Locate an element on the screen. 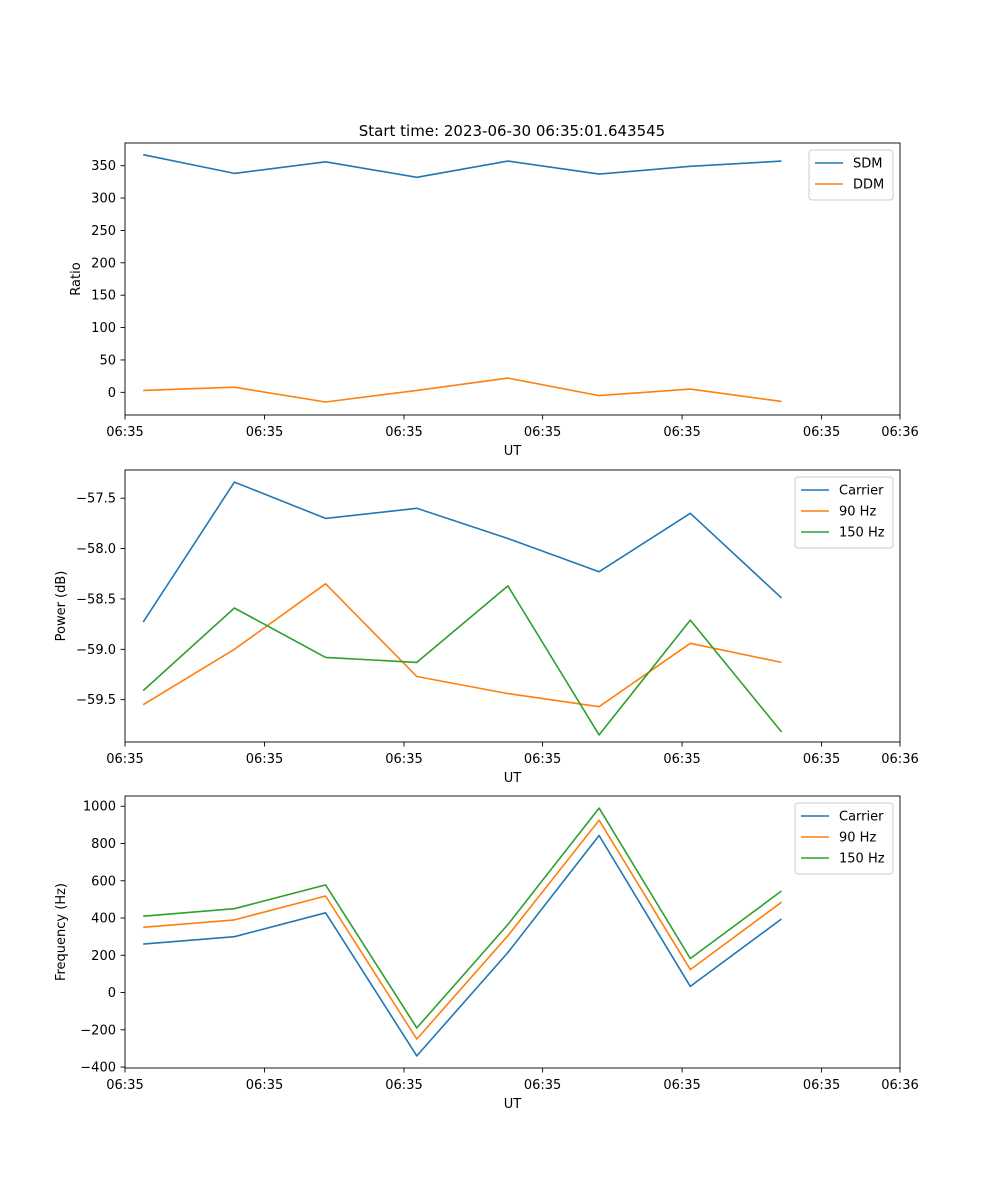 The height and width of the screenshot is (1200, 1000). y-axis-label: Ratio is located at coordinates (76, 278).